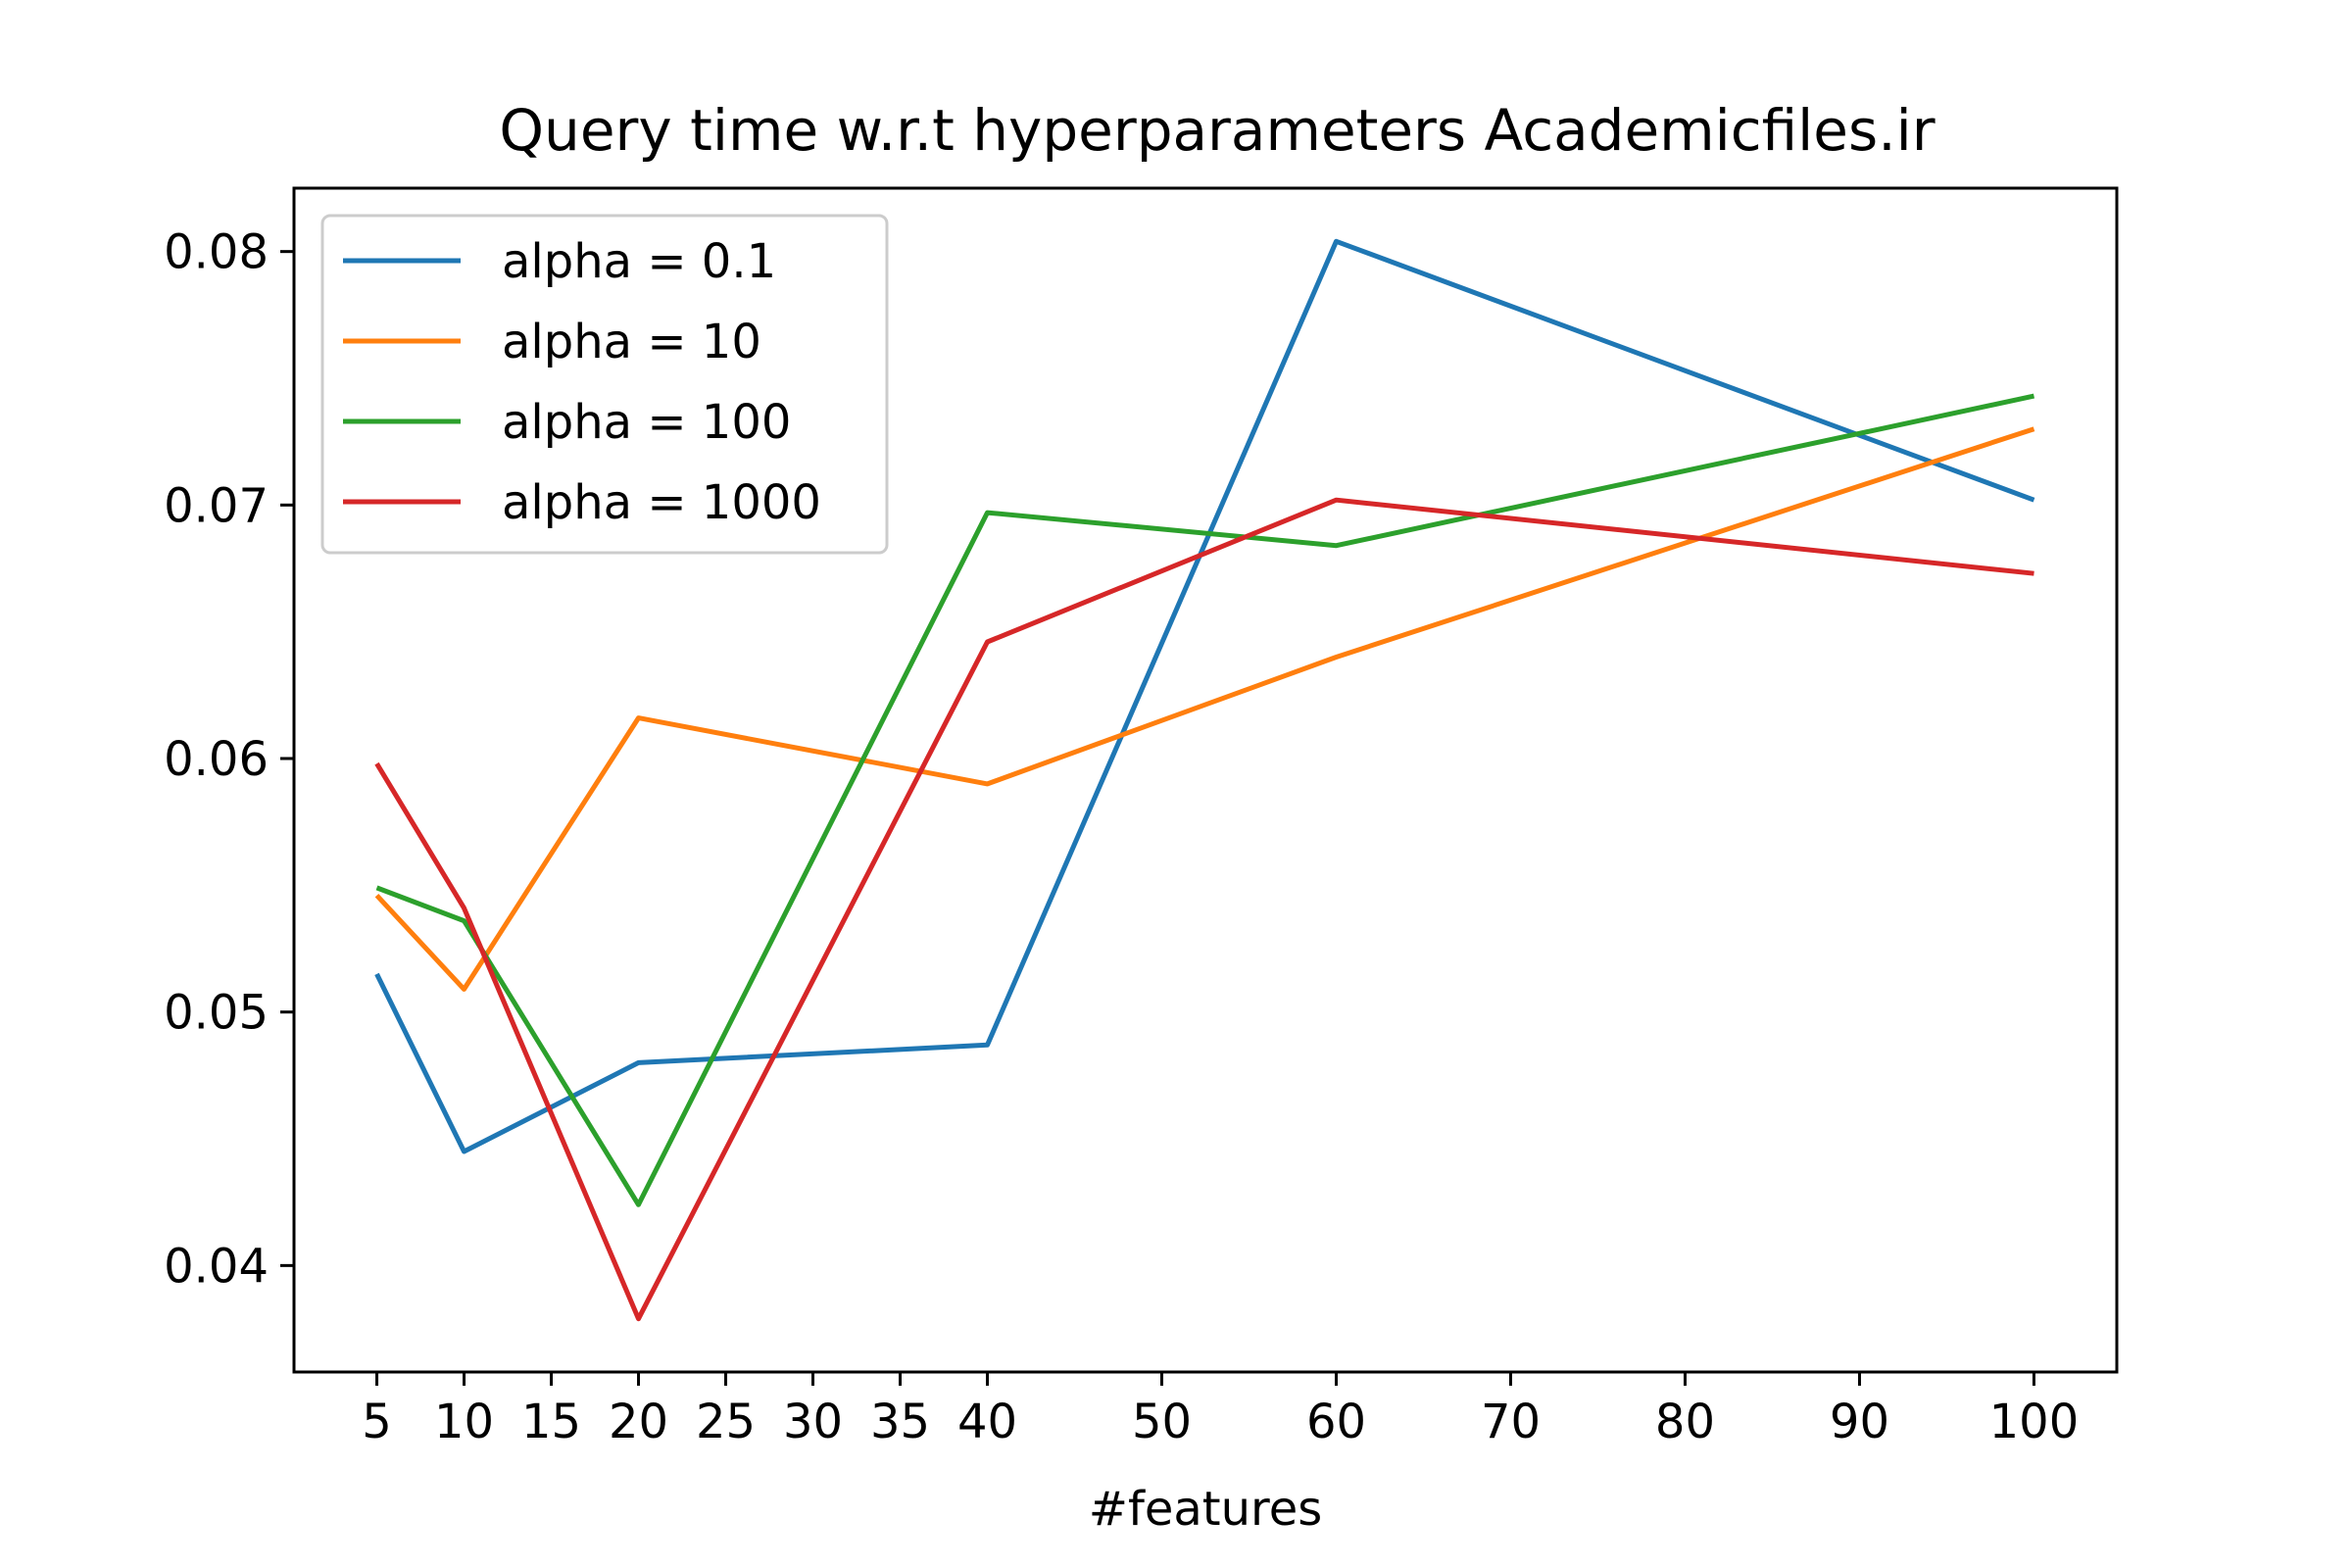  Describe the element at coordinates (464, 1422) in the screenshot. I see `x-tick-label: 10` at that location.